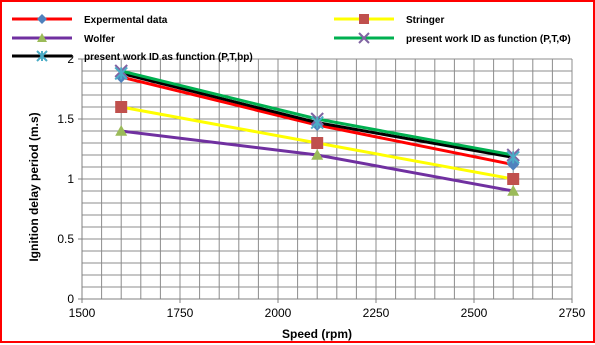 The height and width of the screenshot is (345, 595). I want to click on y-tick-label: 1.5, so click(65, 119).